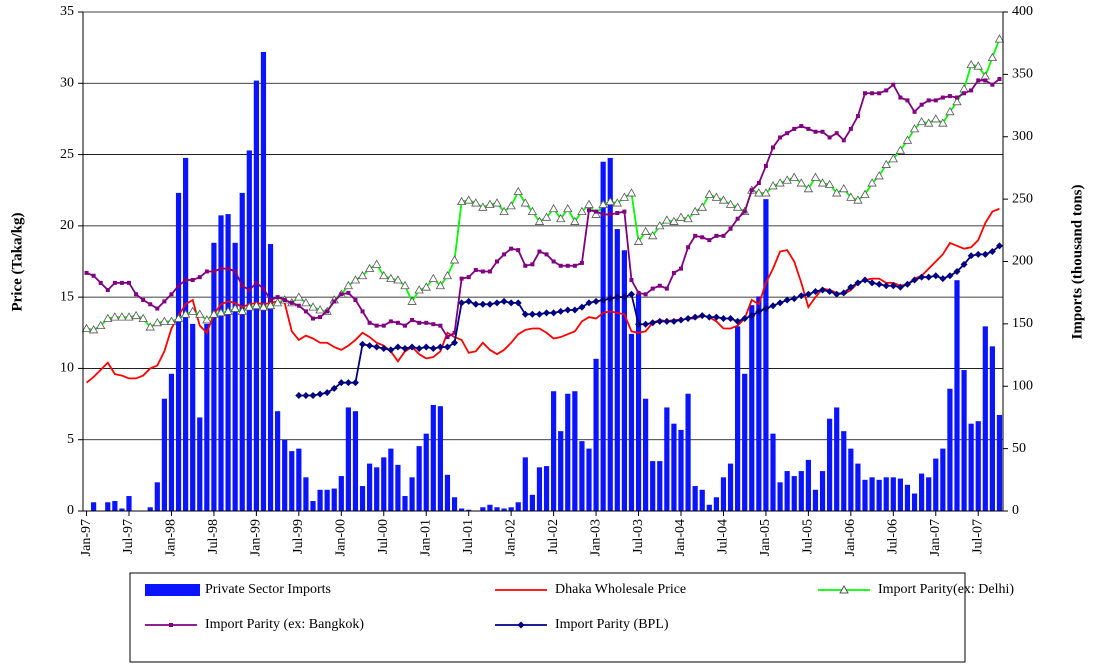  Describe the element at coordinates (977, 536) in the screenshot. I see `x-tick-label: Jul-07` at that location.